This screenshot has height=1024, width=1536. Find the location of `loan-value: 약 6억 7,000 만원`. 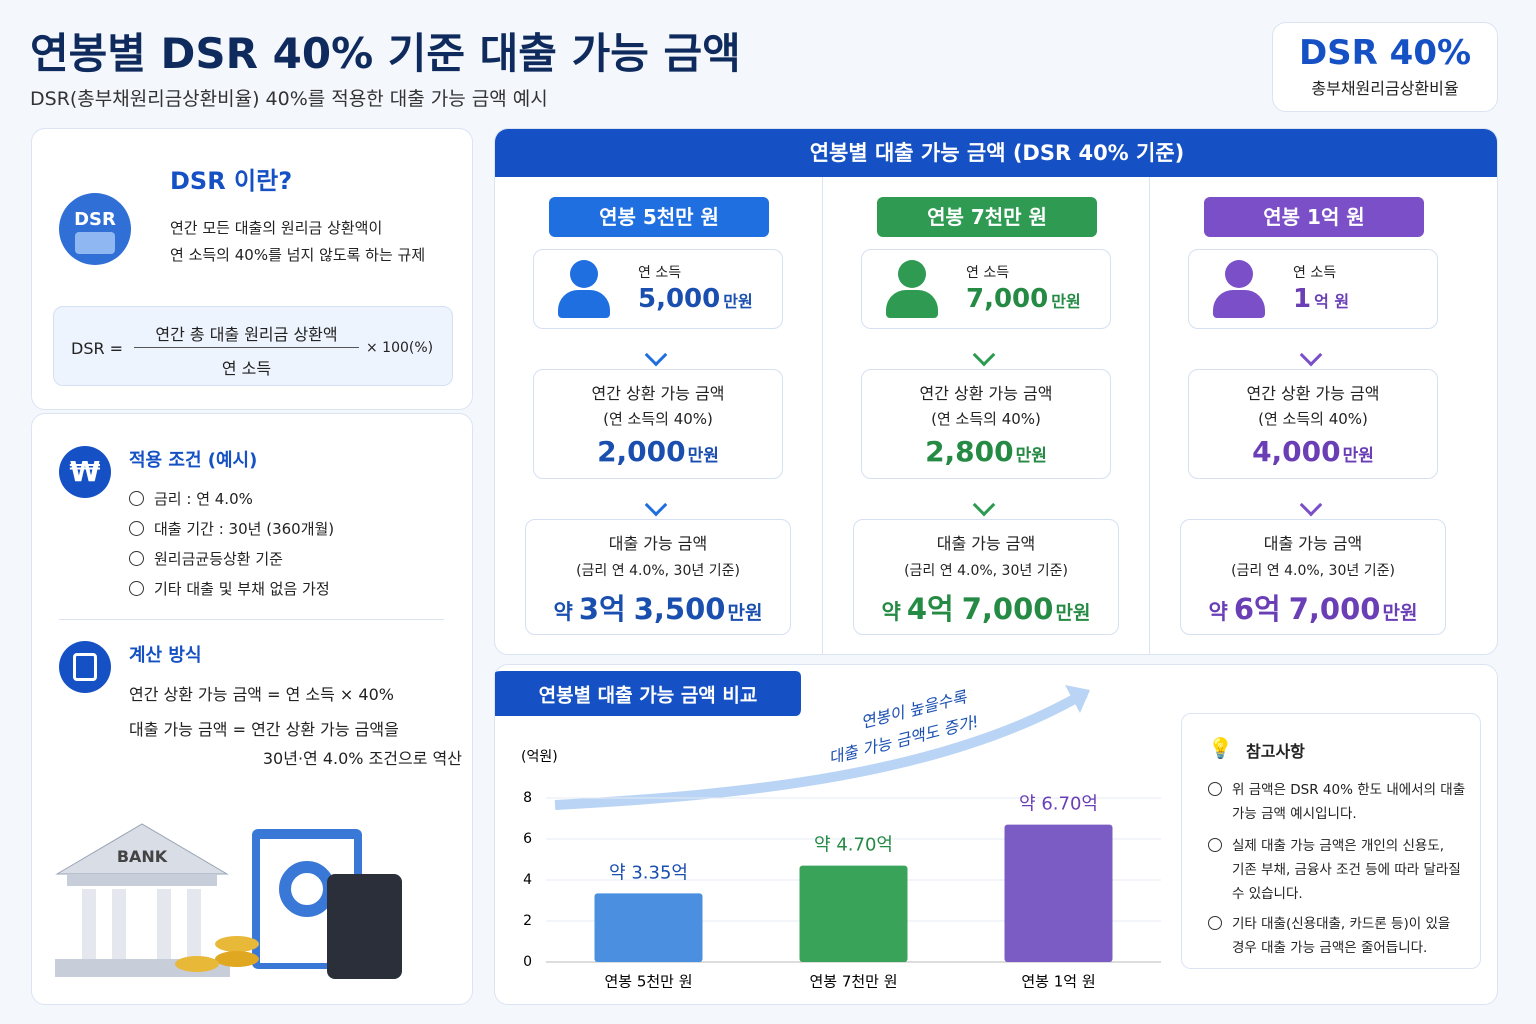

loan-value: 약 6억 7,000 만원 is located at coordinates (1313, 607).